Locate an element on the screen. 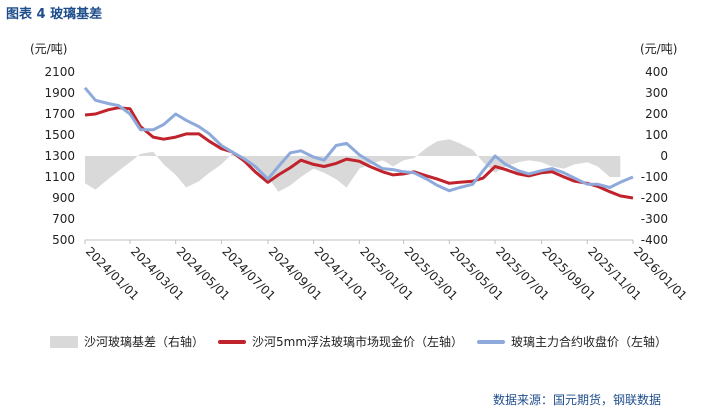 The height and width of the screenshot is (411, 711). y-left-tick-label: 2100 is located at coordinates (59, 72).